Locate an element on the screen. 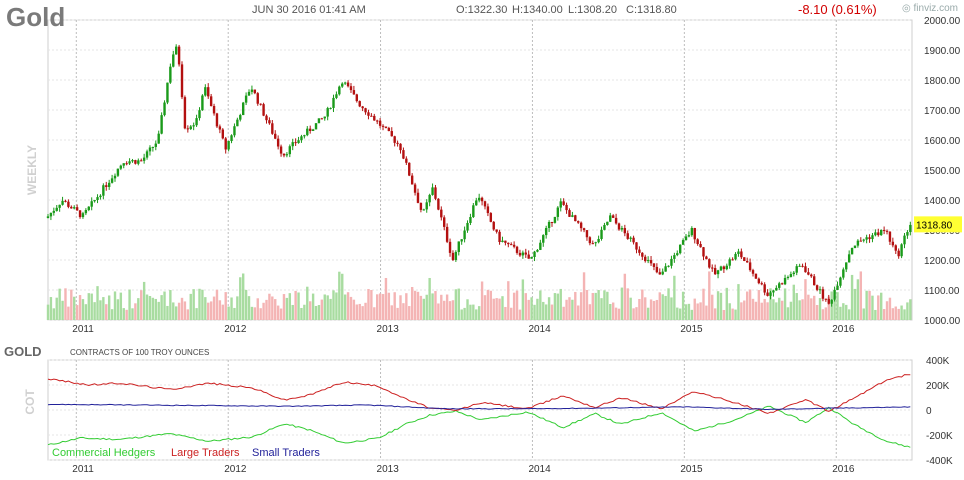 This screenshot has height=480, width=964. cot-tick-label: -400K is located at coordinates (939, 461).